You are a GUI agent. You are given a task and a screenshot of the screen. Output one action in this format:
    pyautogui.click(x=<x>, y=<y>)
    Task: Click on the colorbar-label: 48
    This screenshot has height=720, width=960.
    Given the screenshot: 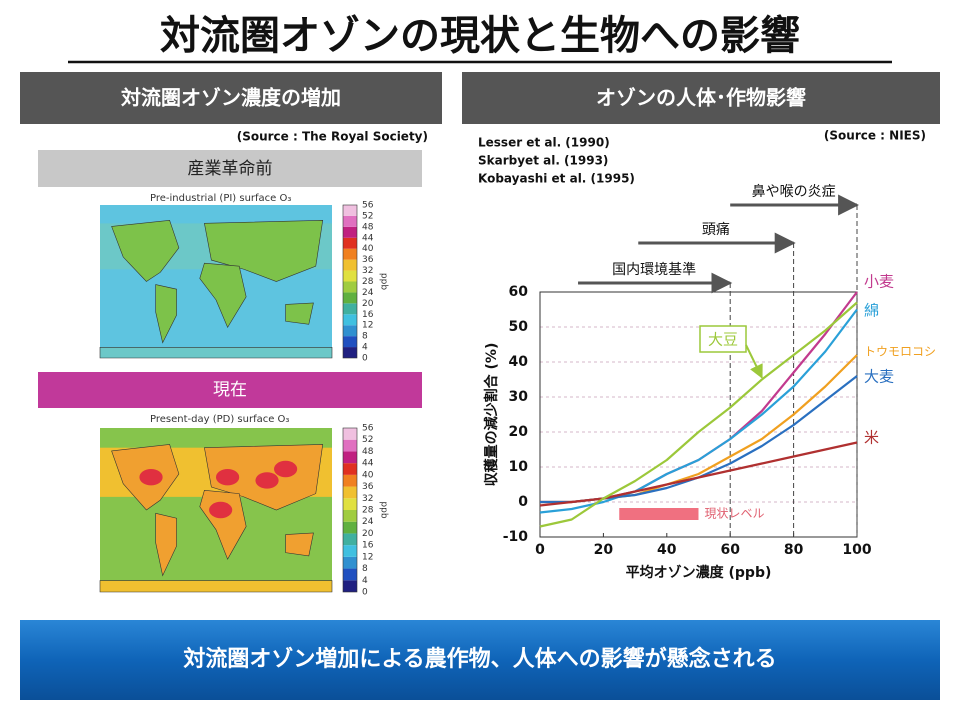 What is the action you would take?
    pyautogui.click(x=368, y=452)
    